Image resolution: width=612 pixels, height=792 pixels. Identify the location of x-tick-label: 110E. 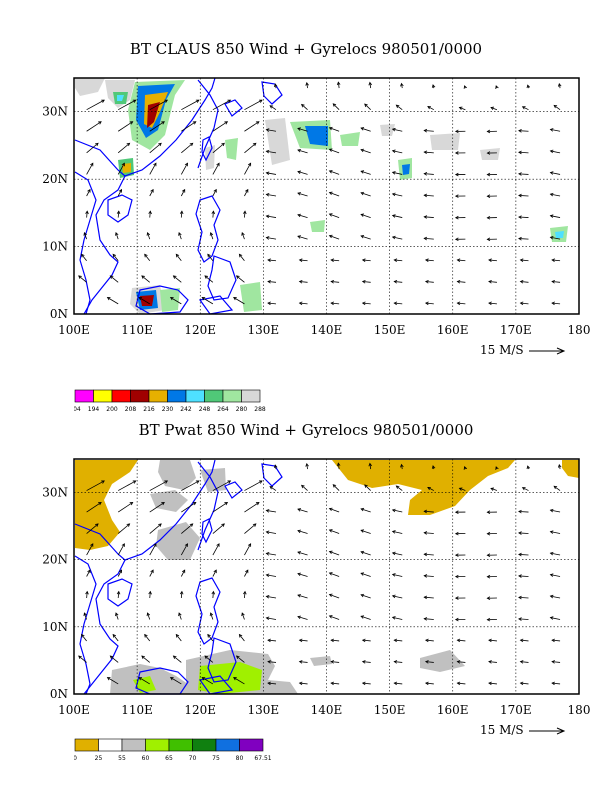
(137, 710).